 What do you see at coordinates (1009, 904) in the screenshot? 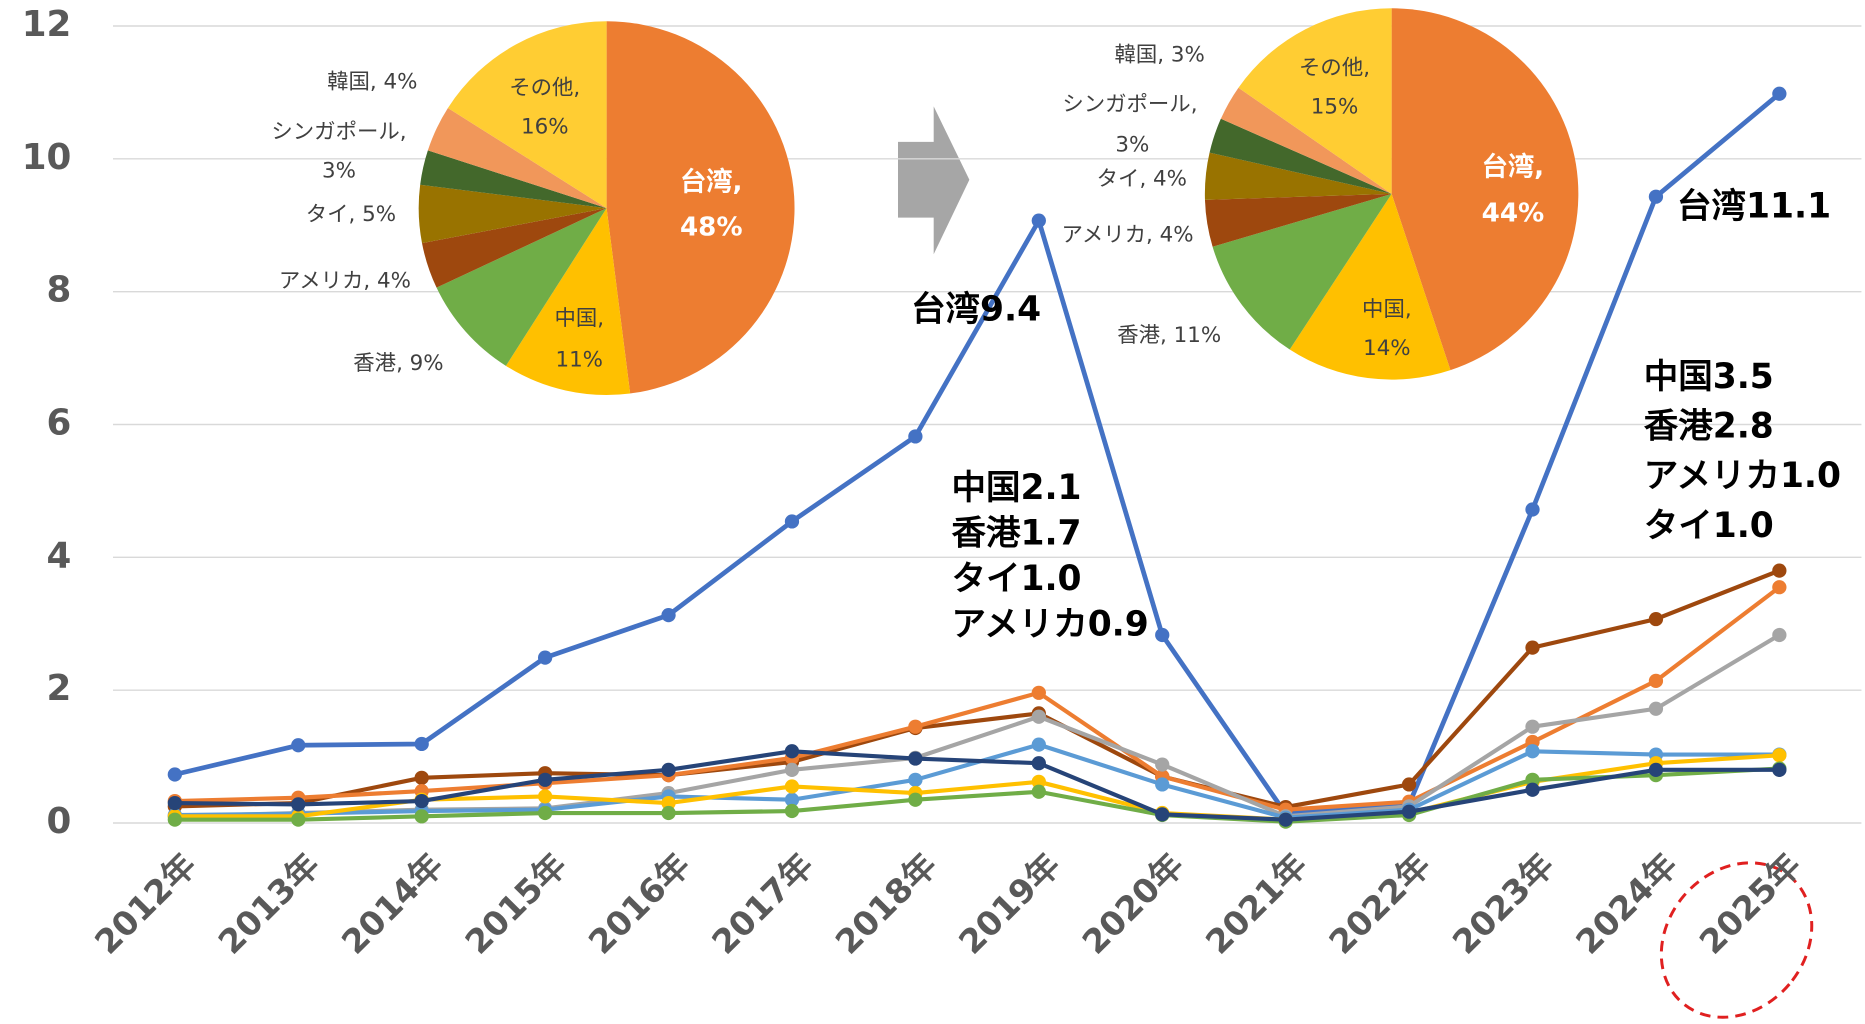
I see `x-tick-label: 2019年` at bounding box center [1009, 904].